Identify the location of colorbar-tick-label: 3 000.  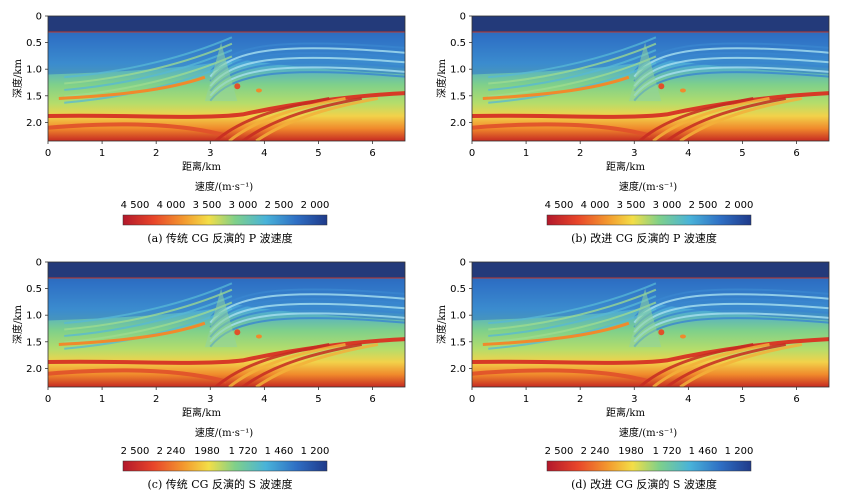
(243, 205).